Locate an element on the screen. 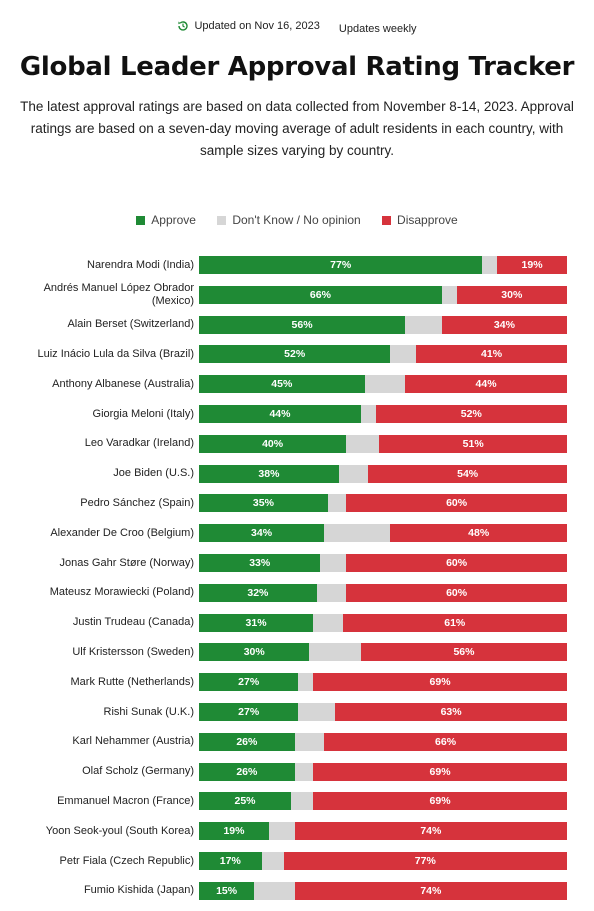 This screenshot has height=911, width=594. chart-row: Pedro Sánchez (Spain) 35% 60% is located at coordinates (297, 503).